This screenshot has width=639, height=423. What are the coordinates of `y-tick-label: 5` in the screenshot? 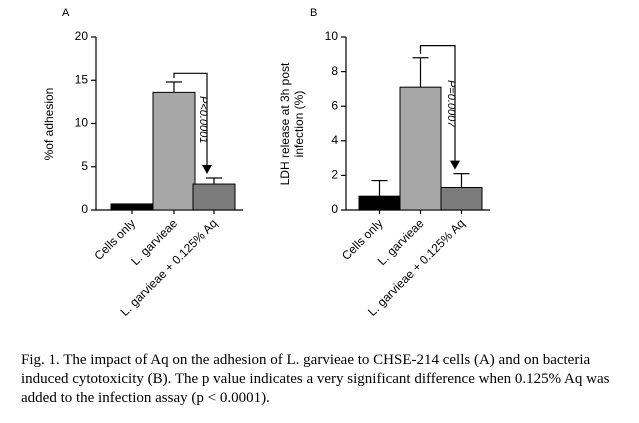 It's located at (84, 166).